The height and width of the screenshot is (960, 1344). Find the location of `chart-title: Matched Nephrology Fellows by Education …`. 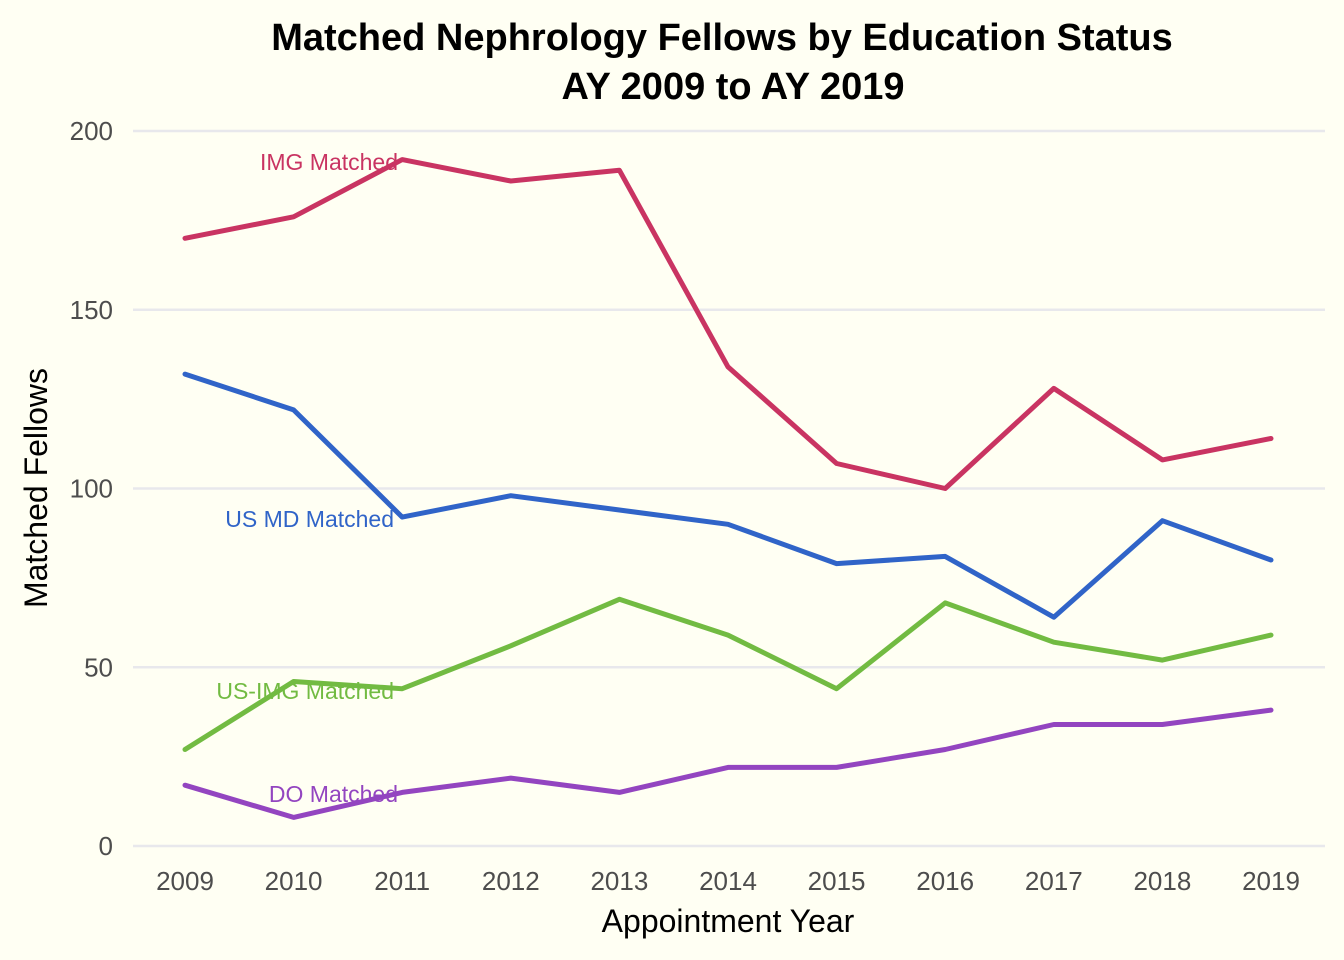

chart-title: Matched Nephrology Fellows by Education … is located at coordinates (722, 38).